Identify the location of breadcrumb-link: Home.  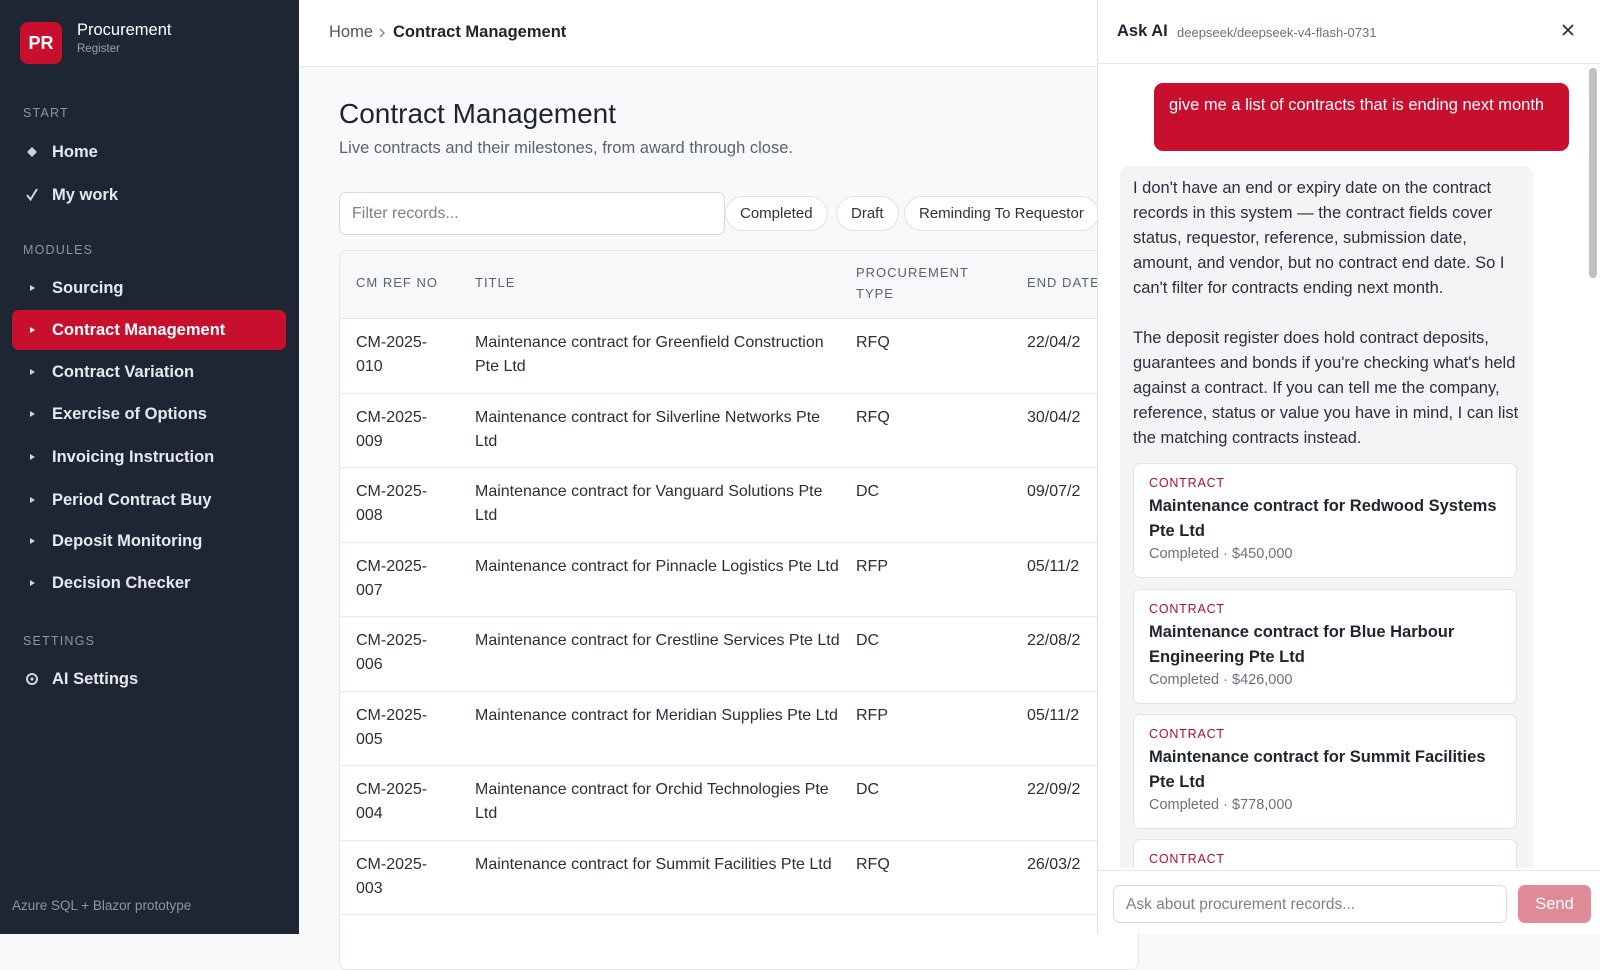
(351, 32).